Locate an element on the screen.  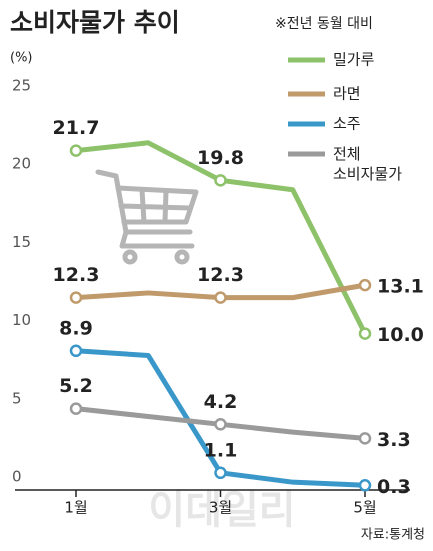
watermark: 이데일리 is located at coordinates (221, 510).